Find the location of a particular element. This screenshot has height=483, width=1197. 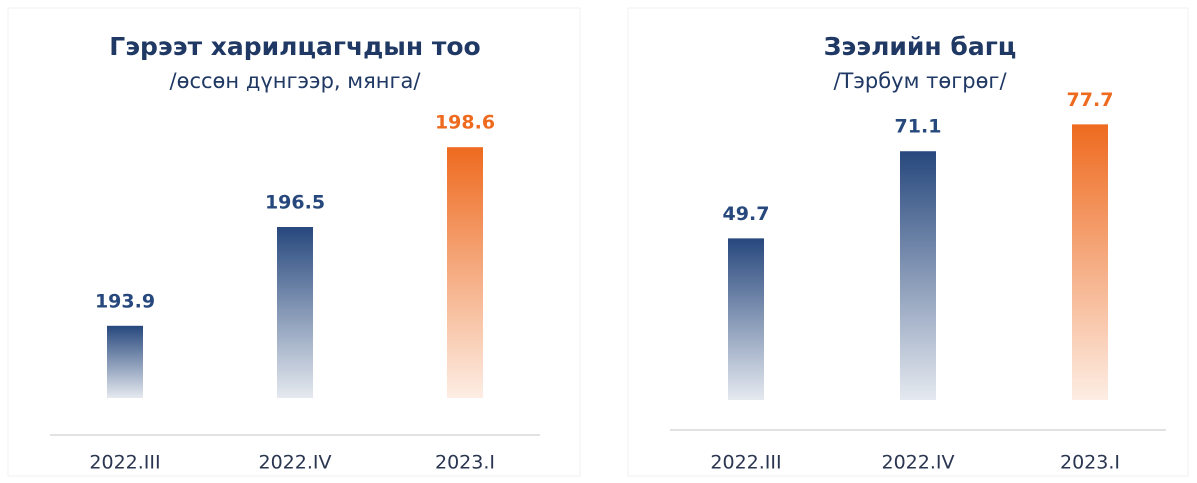

value-label: 193.9 is located at coordinates (125, 301).